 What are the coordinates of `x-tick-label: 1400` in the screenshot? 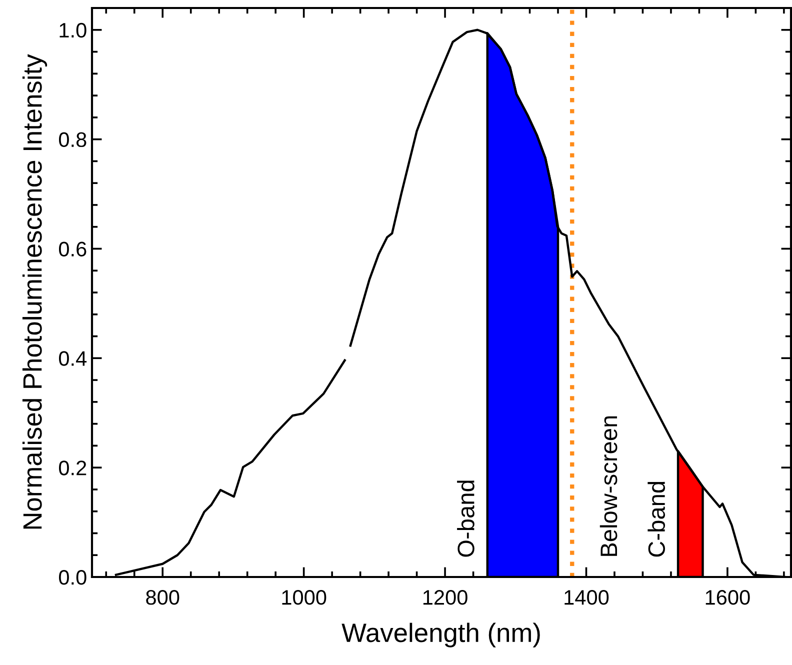 It's located at (586, 597).